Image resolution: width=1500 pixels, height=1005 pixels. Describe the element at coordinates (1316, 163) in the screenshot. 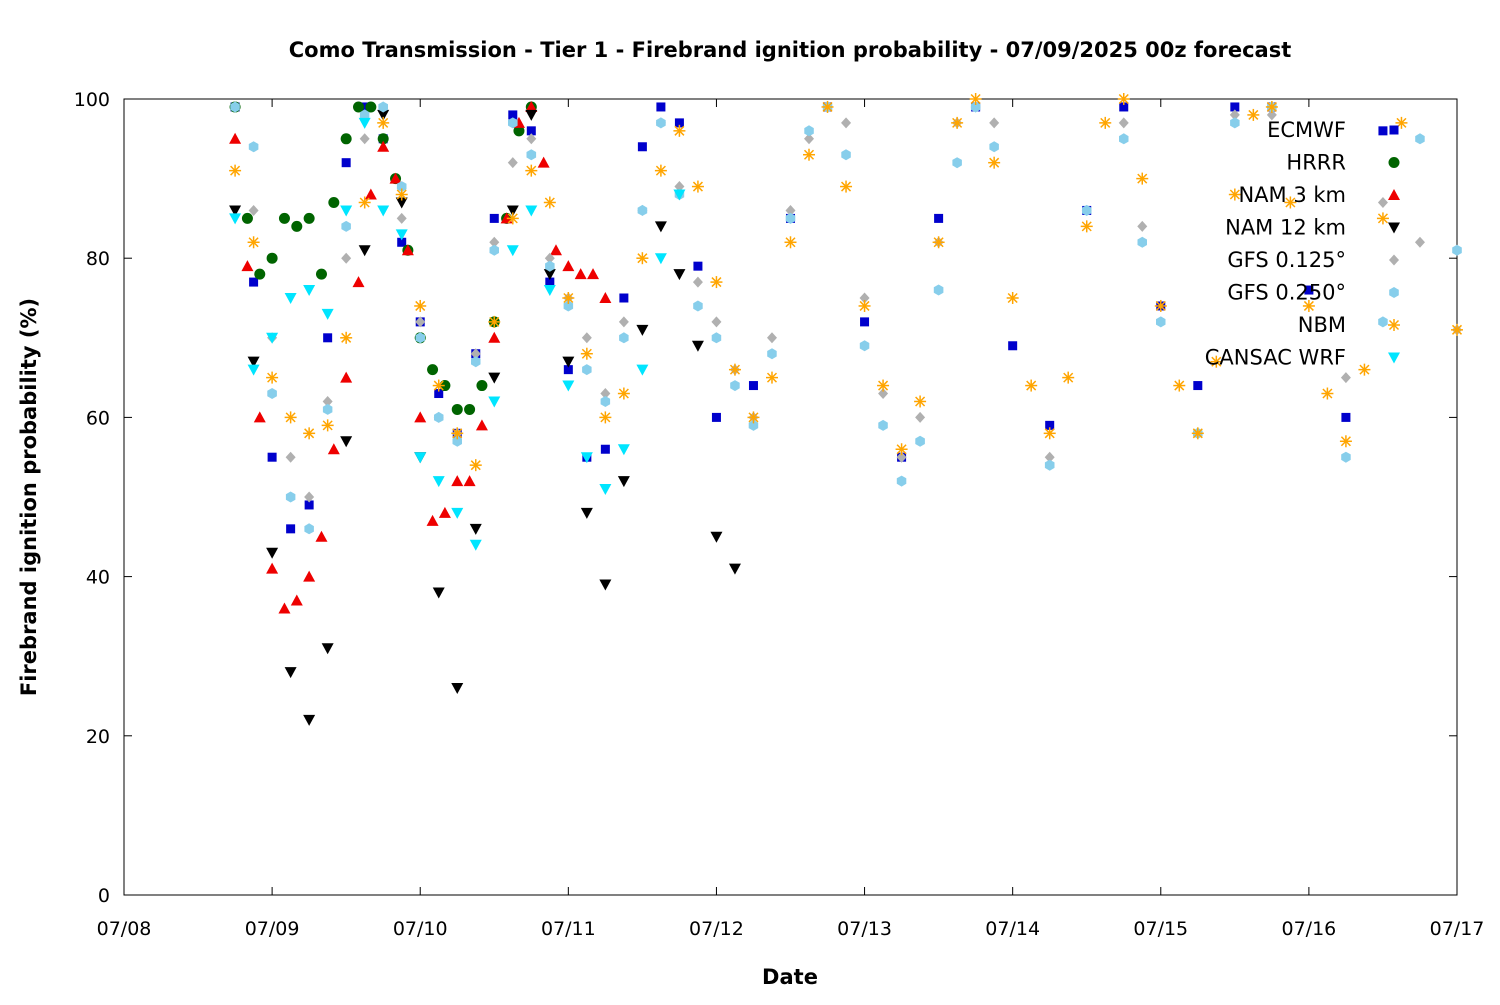

I see `legend-label: HRRR` at that location.